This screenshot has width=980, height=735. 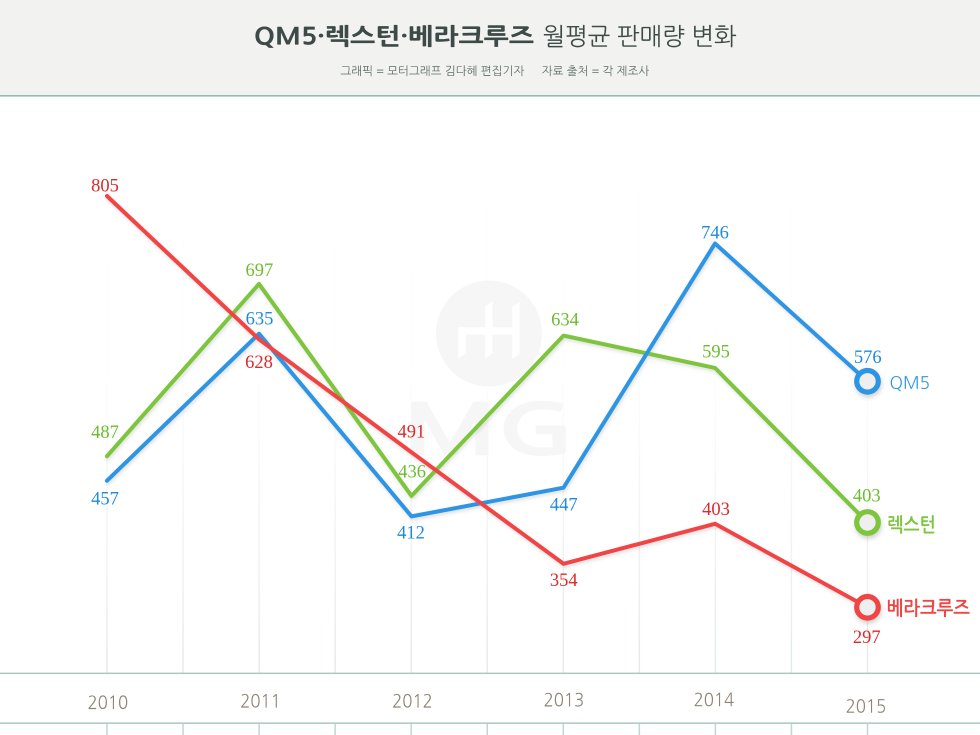 I want to click on svg-text: 697, so click(x=260, y=271).